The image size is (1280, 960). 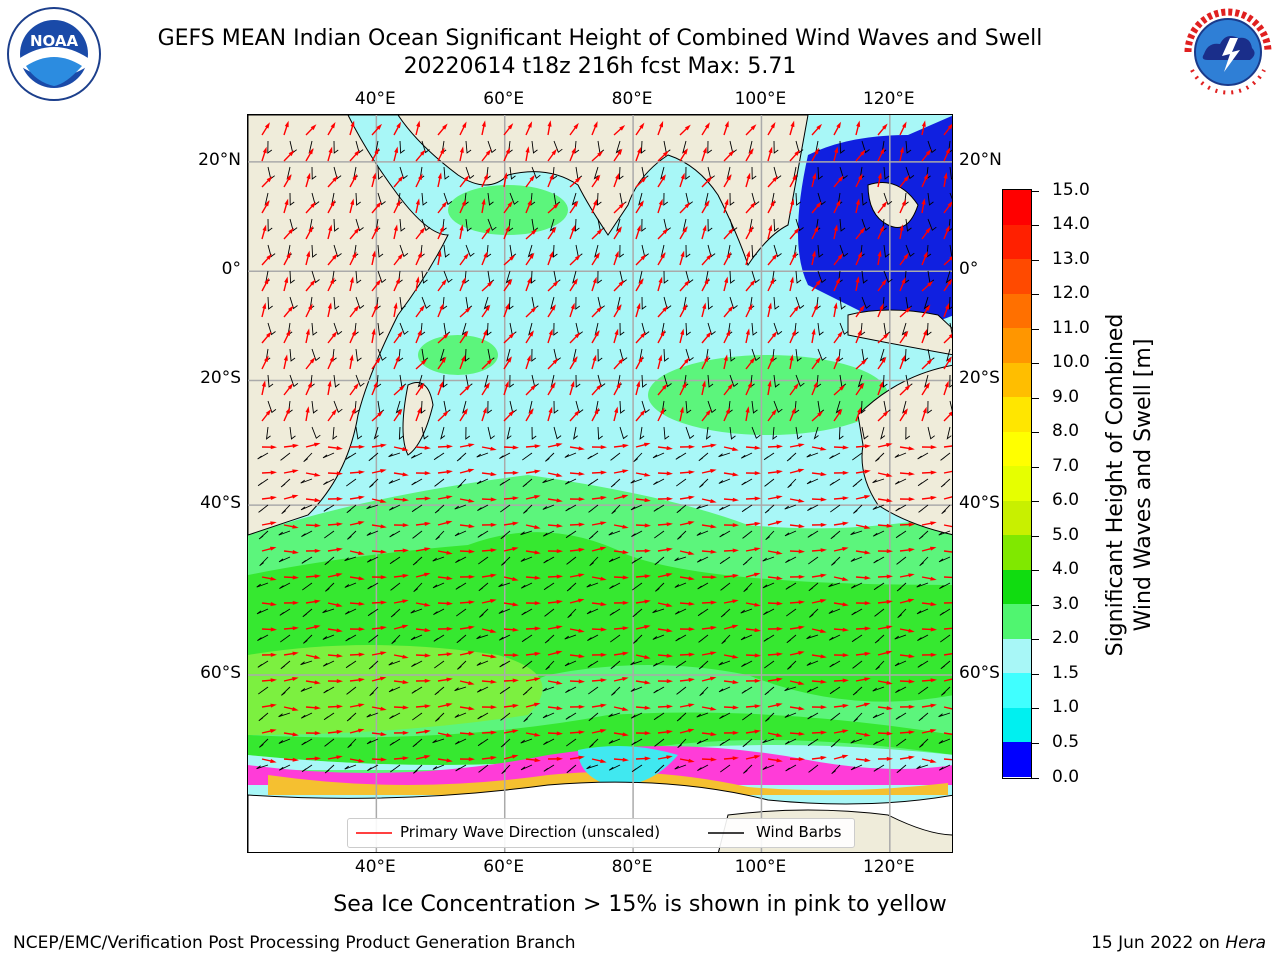 What do you see at coordinates (600, 738) in the screenshot?
I see `swell-band-south` at bounding box center [600, 738].